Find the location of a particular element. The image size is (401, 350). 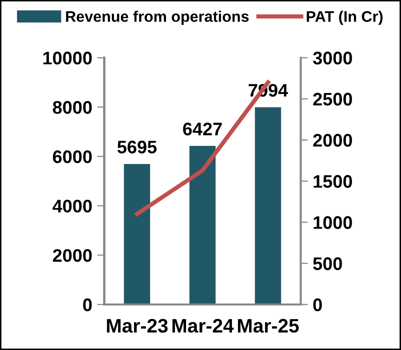

y2-tick-label: 2000 is located at coordinates (332, 140).